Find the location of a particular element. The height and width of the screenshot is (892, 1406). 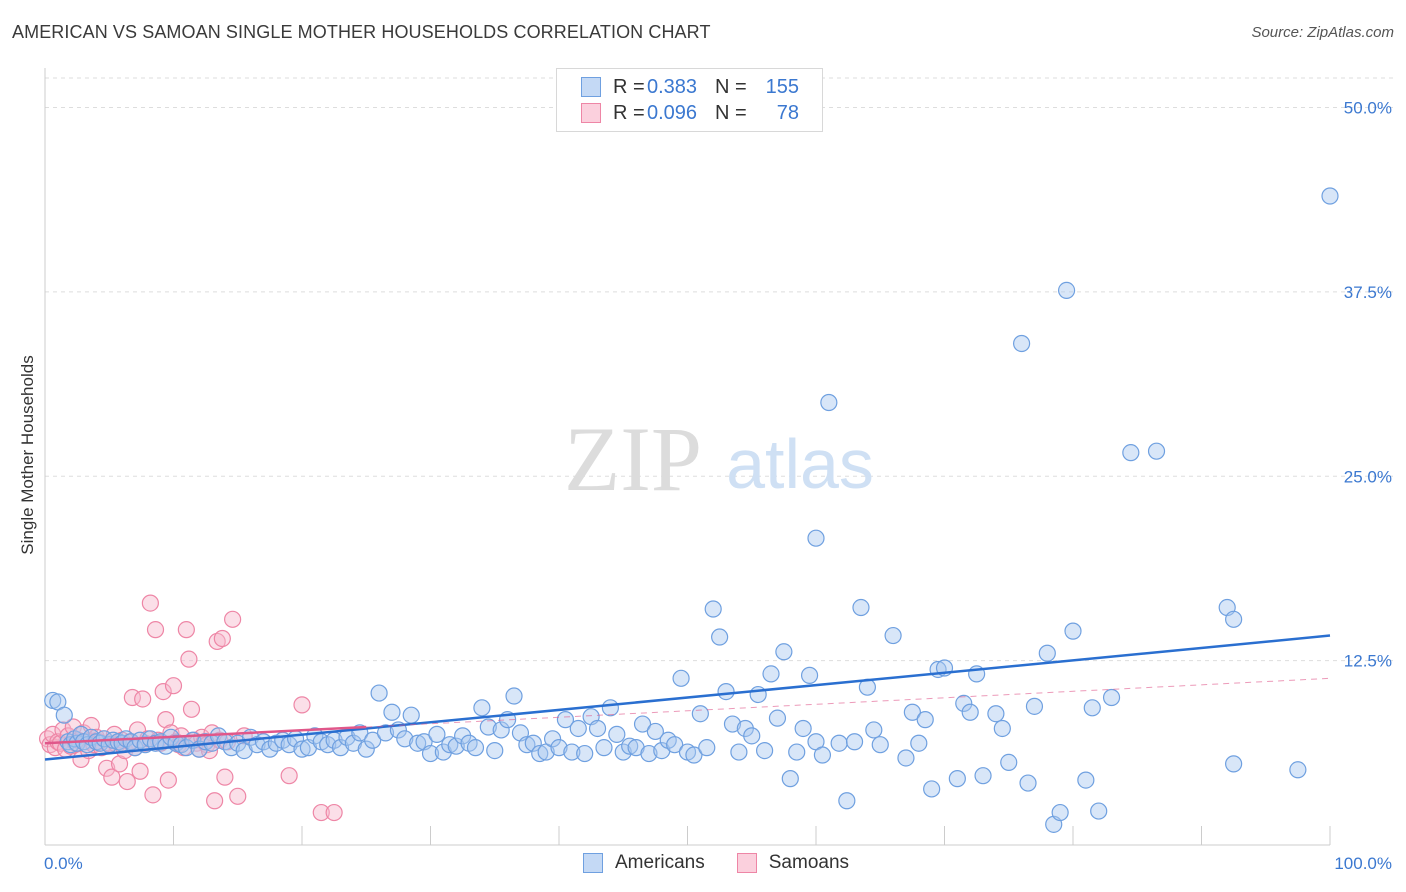

n-label: N = is located at coordinates (731, 112).